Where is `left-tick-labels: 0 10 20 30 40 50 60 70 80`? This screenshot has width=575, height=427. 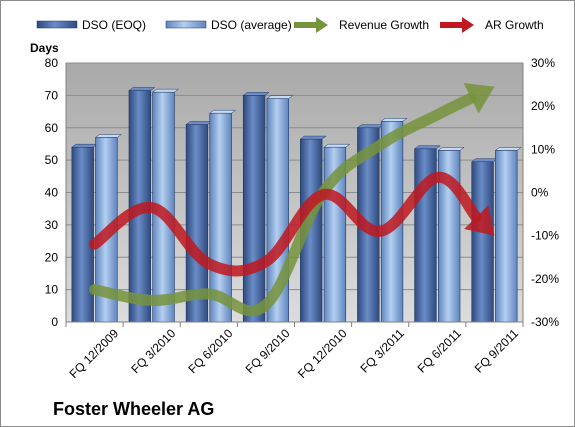 left-tick-labels: 0 10 20 30 40 50 60 70 80 is located at coordinates (52, 192).